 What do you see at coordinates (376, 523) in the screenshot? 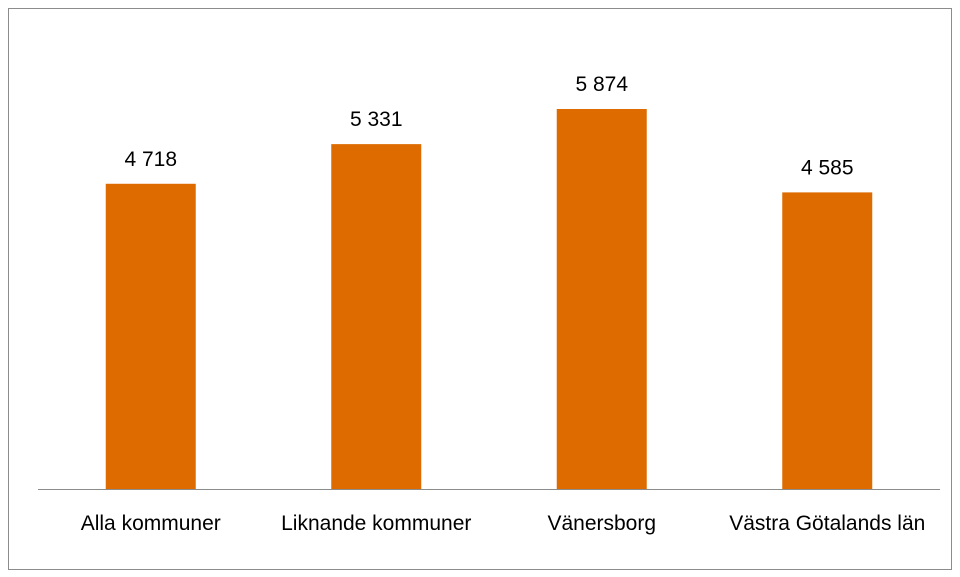
I see `x-tick-label: Liknande kommuner` at bounding box center [376, 523].